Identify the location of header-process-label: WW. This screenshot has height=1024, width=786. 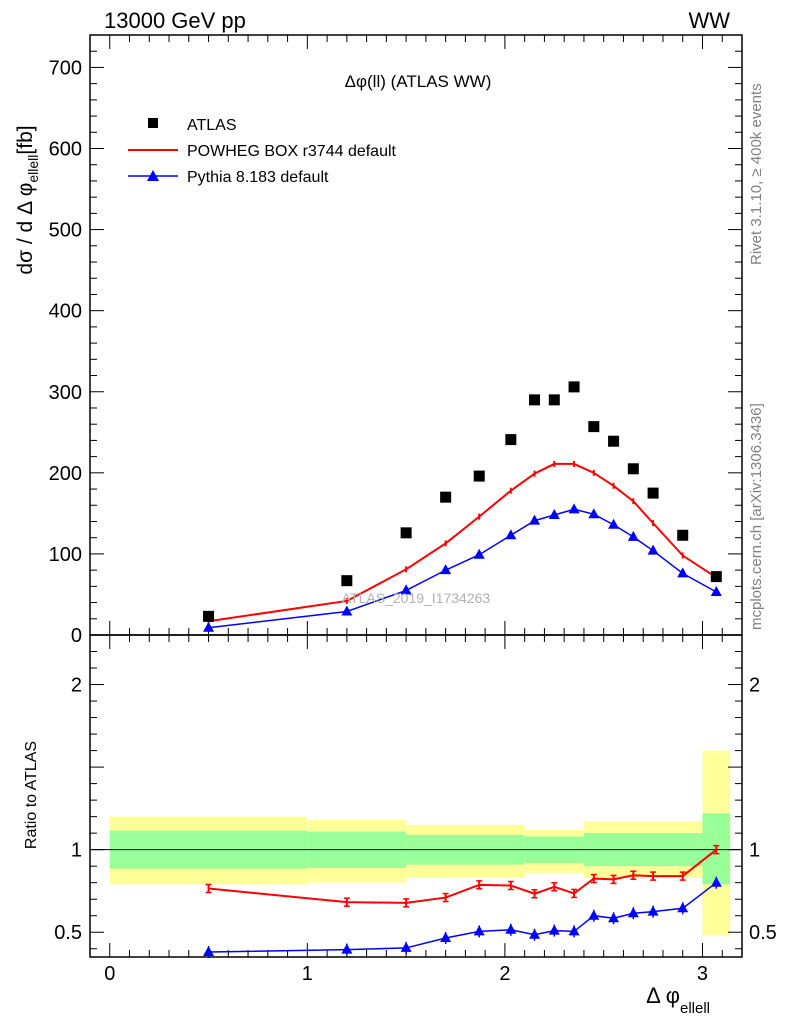
(709, 20).